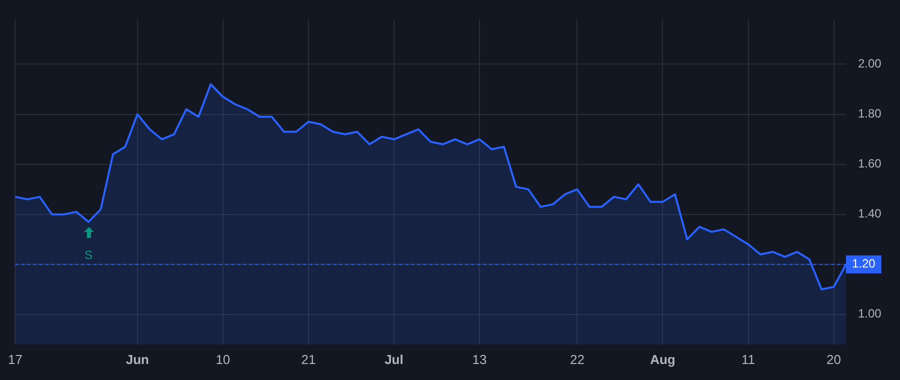  What do you see at coordinates (479, 359) in the screenshot?
I see `x-tick-label: 13` at bounding box center [479, 359].